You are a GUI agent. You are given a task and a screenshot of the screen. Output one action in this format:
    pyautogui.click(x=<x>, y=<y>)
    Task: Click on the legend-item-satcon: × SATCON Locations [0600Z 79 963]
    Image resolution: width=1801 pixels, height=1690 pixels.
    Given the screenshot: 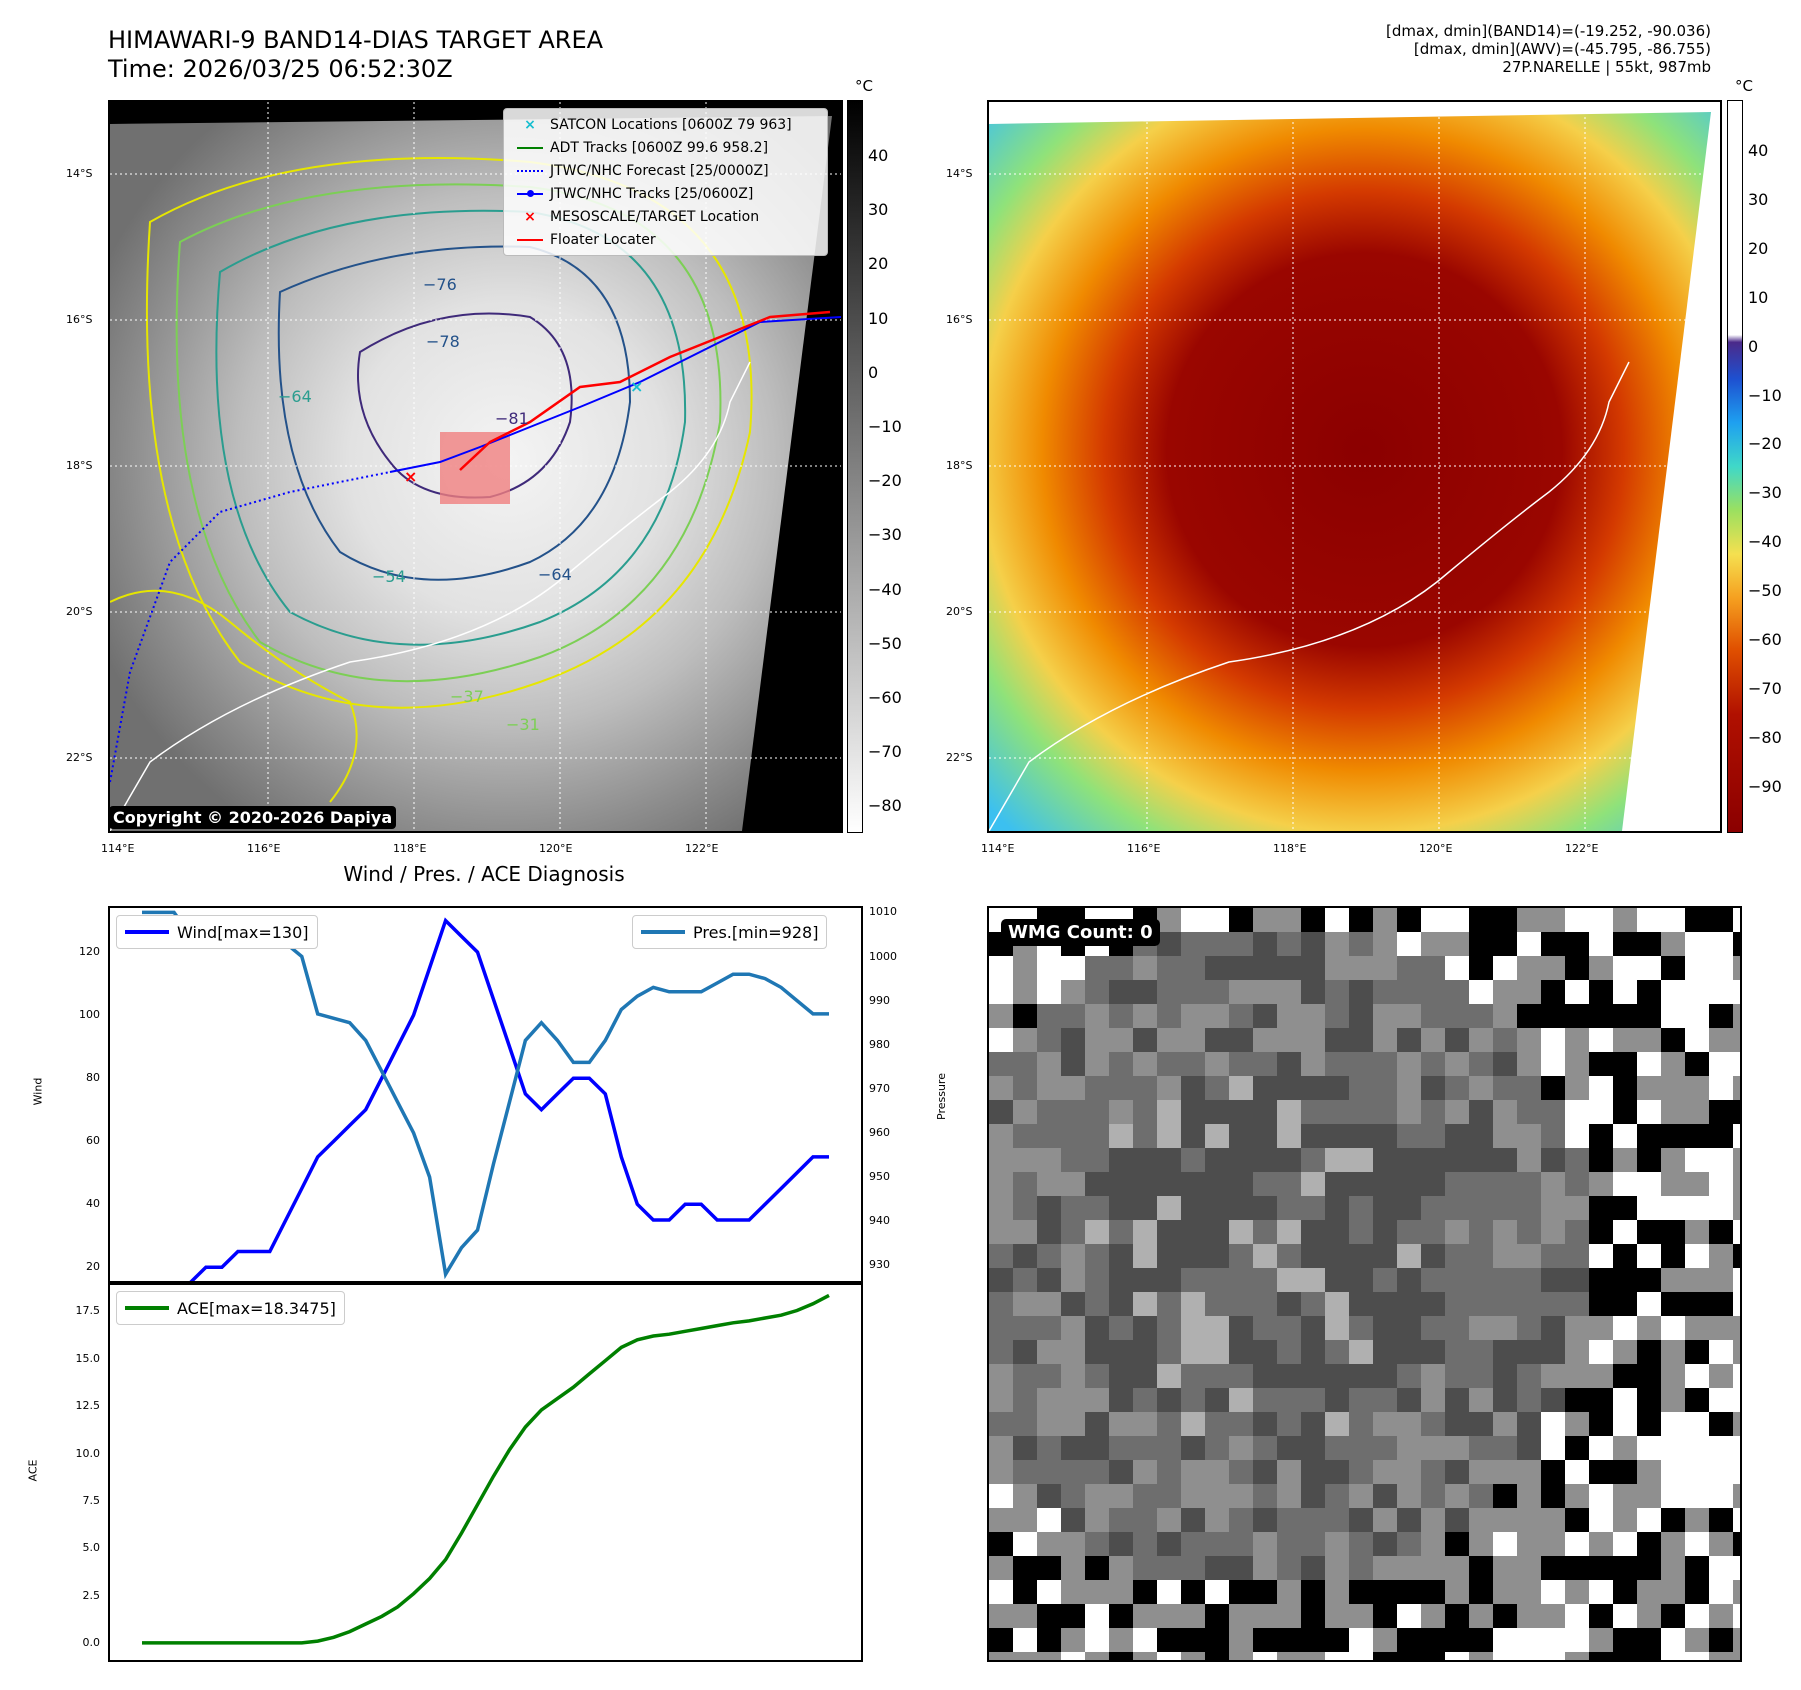 What is the action you would take?
    pyautogui.click(x=665, y=124)
    